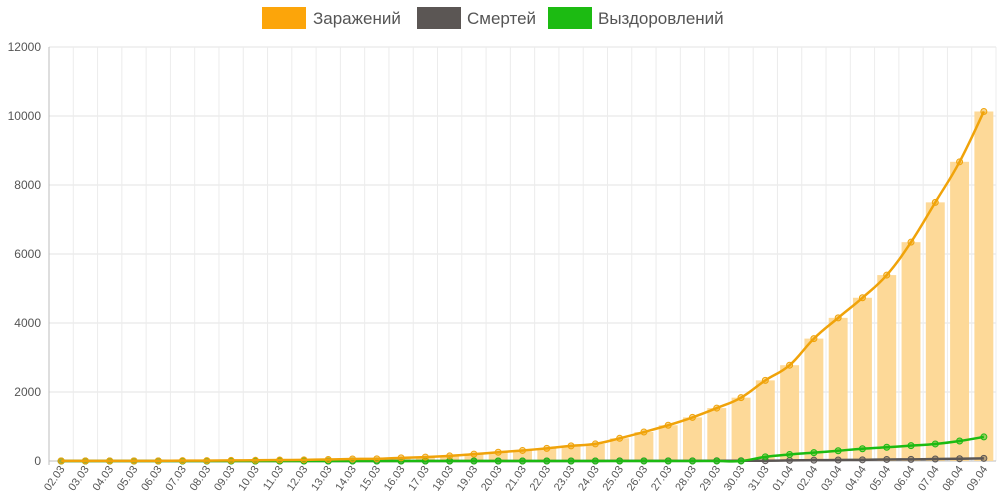 The width and height of the screenshot is (1000, 500). What do you see at coordinates (662, 478) in the screenshot?
I see `x-tick-label: 27.03` at bounding box center [662, 478].